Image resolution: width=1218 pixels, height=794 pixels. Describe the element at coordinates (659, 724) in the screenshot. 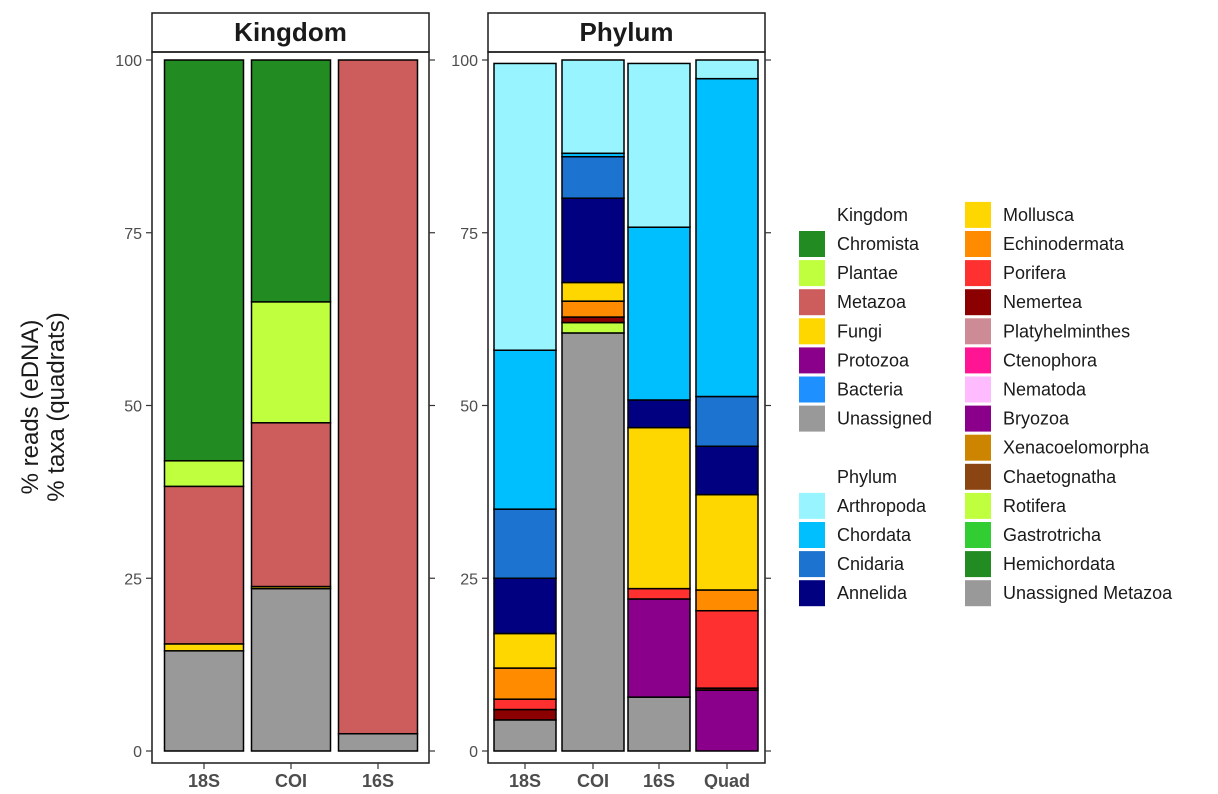

I see `bar-segment-phylum-16s-unassigned-metazoa` at that location.